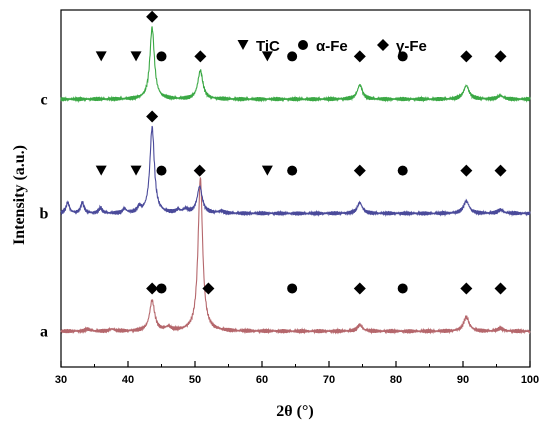 The width and height of the screenshot is (550, 431). I want to click on x-tick-label: 60, so click(262, 380).